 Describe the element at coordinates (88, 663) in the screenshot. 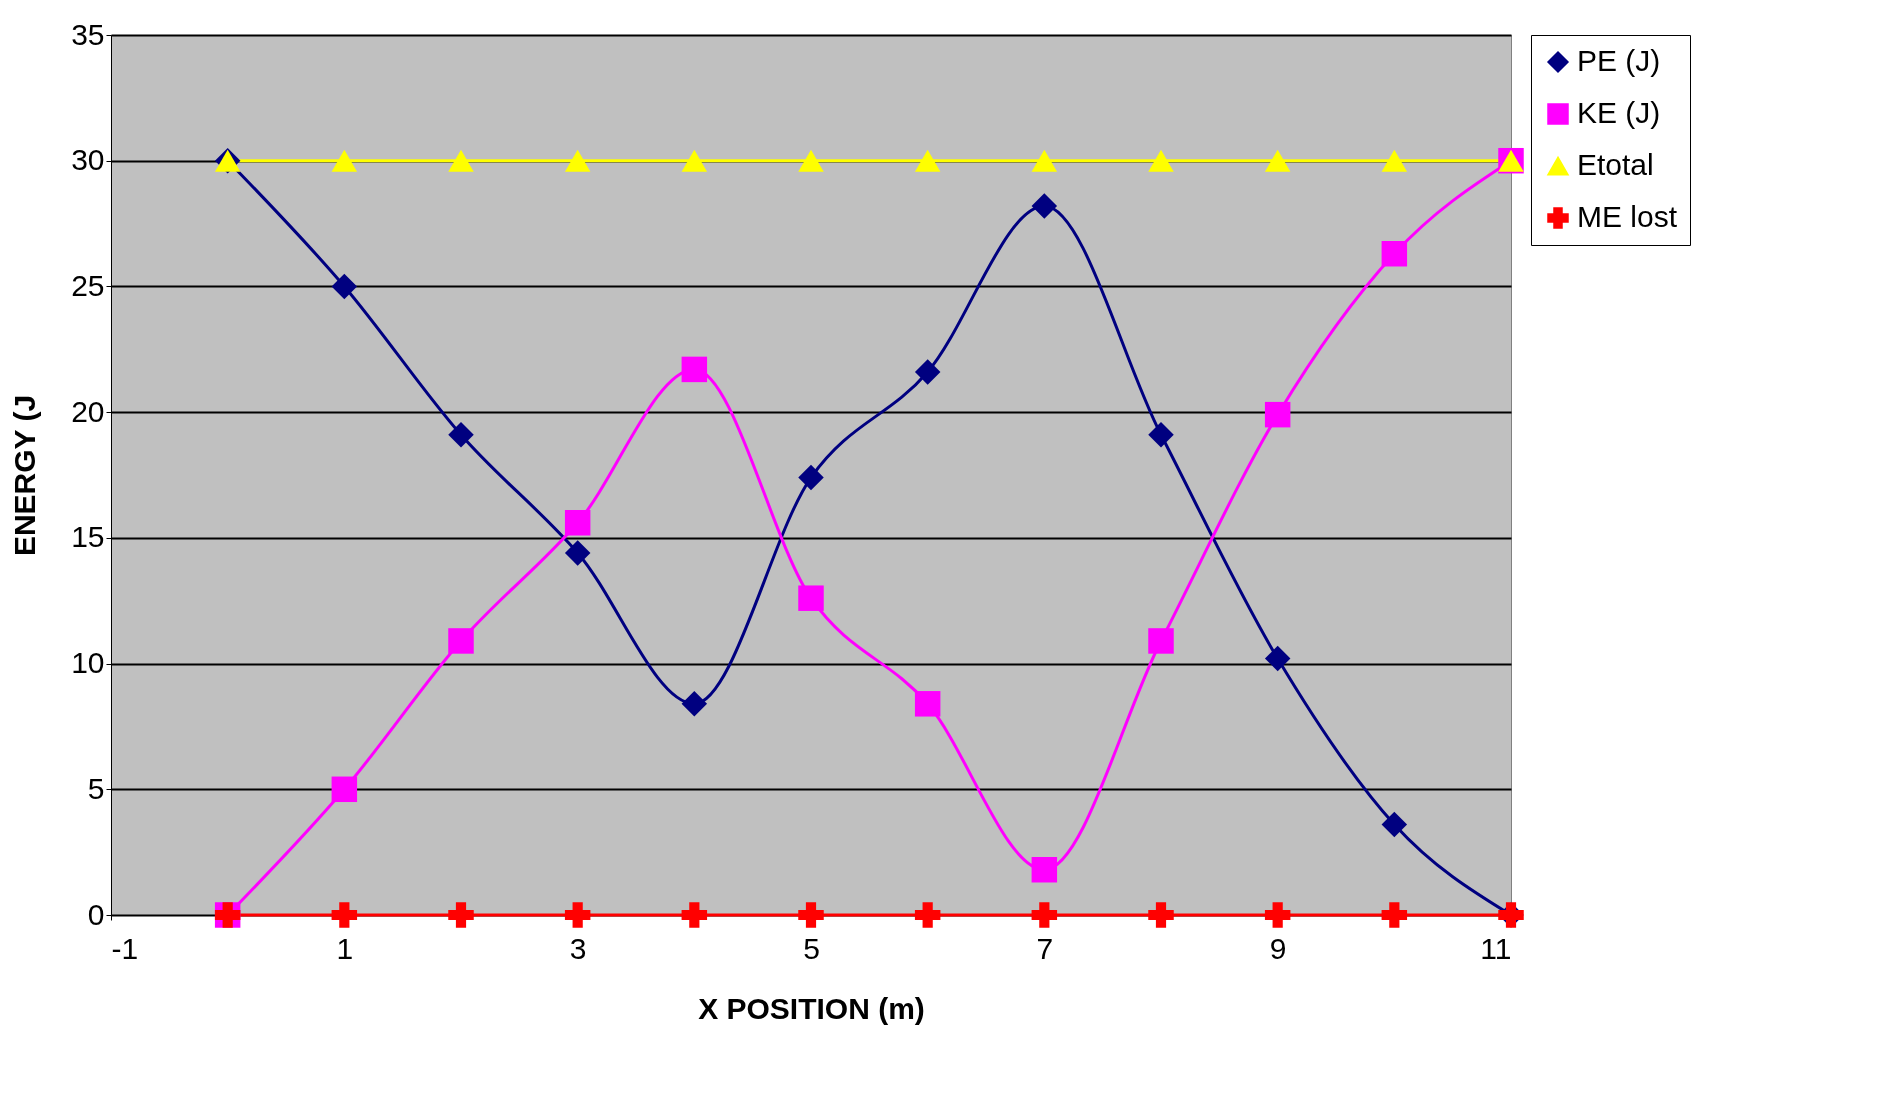

I see `y-tick-label: 10` at that location.